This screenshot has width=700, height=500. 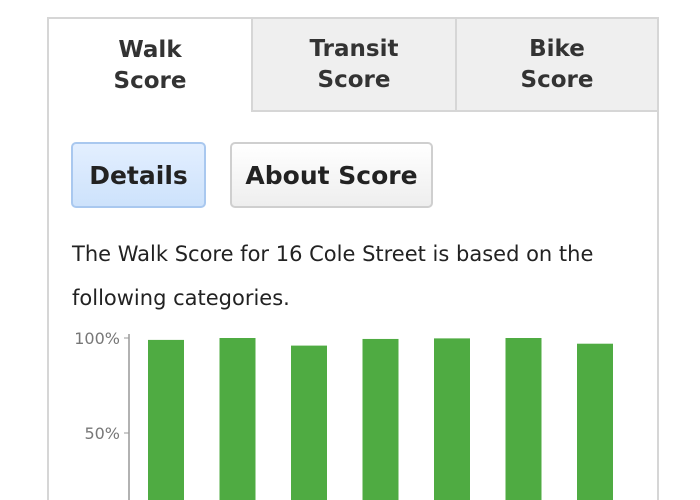 I want to click on tab-label: Walk, so click(x=150, y=49).